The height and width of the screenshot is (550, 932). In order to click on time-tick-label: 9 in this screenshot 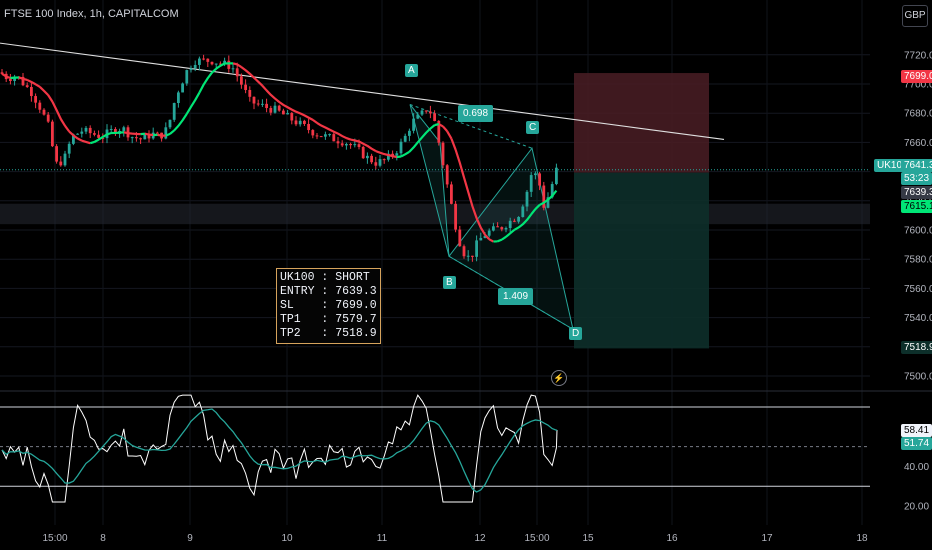, I will do `click(190, 538)`.